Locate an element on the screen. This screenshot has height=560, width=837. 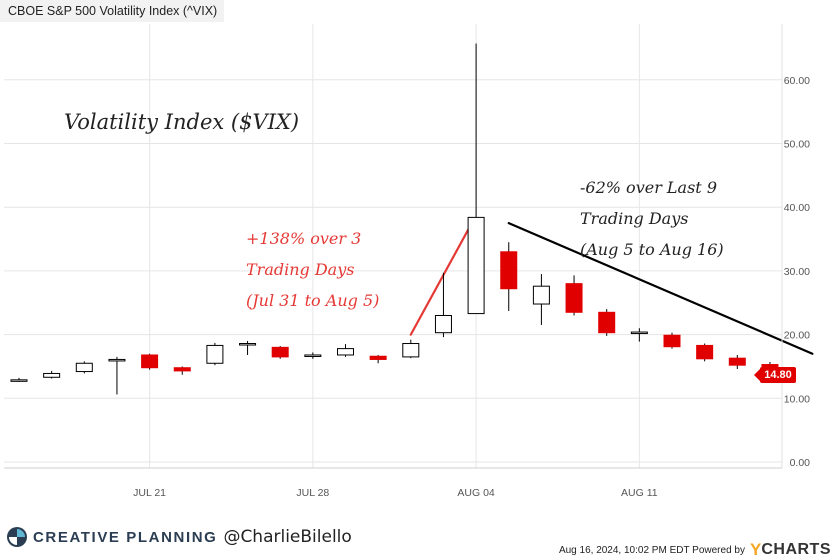
creative-planning-logo-icon is located at coordinates (17, 537).